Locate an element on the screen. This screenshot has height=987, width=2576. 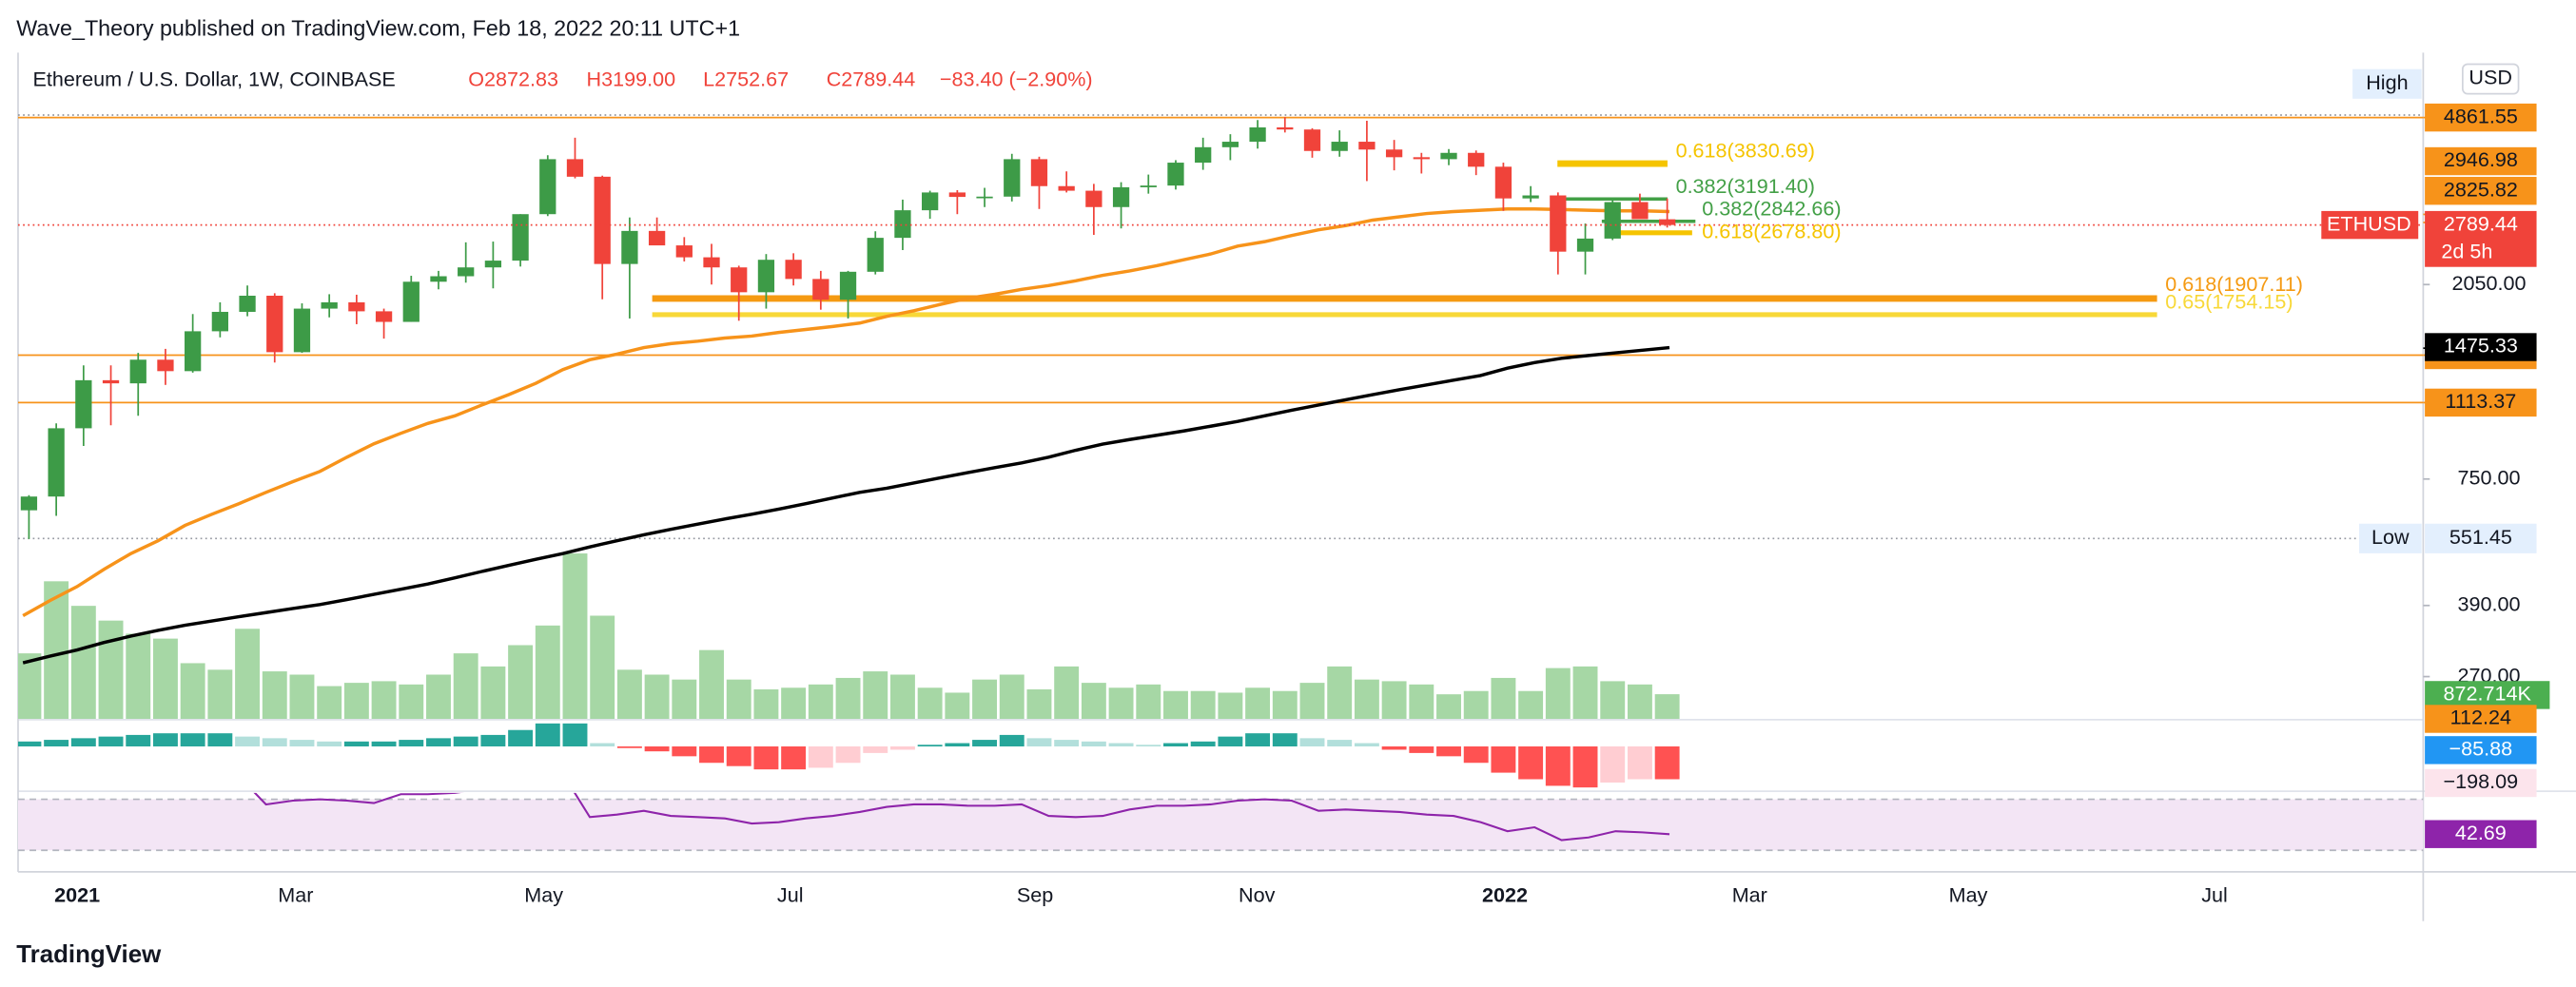
high-label-bg is located at coordinates (2387, 83).